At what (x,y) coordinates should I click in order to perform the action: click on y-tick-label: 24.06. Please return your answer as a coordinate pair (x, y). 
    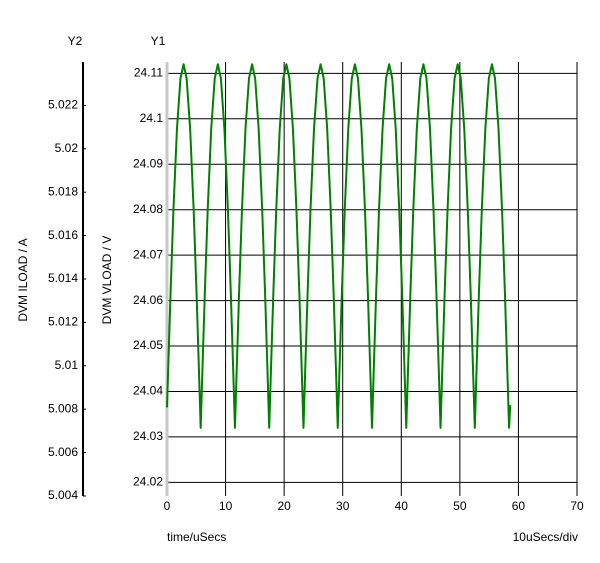
    Looking at the image, I should click on (148, 300).